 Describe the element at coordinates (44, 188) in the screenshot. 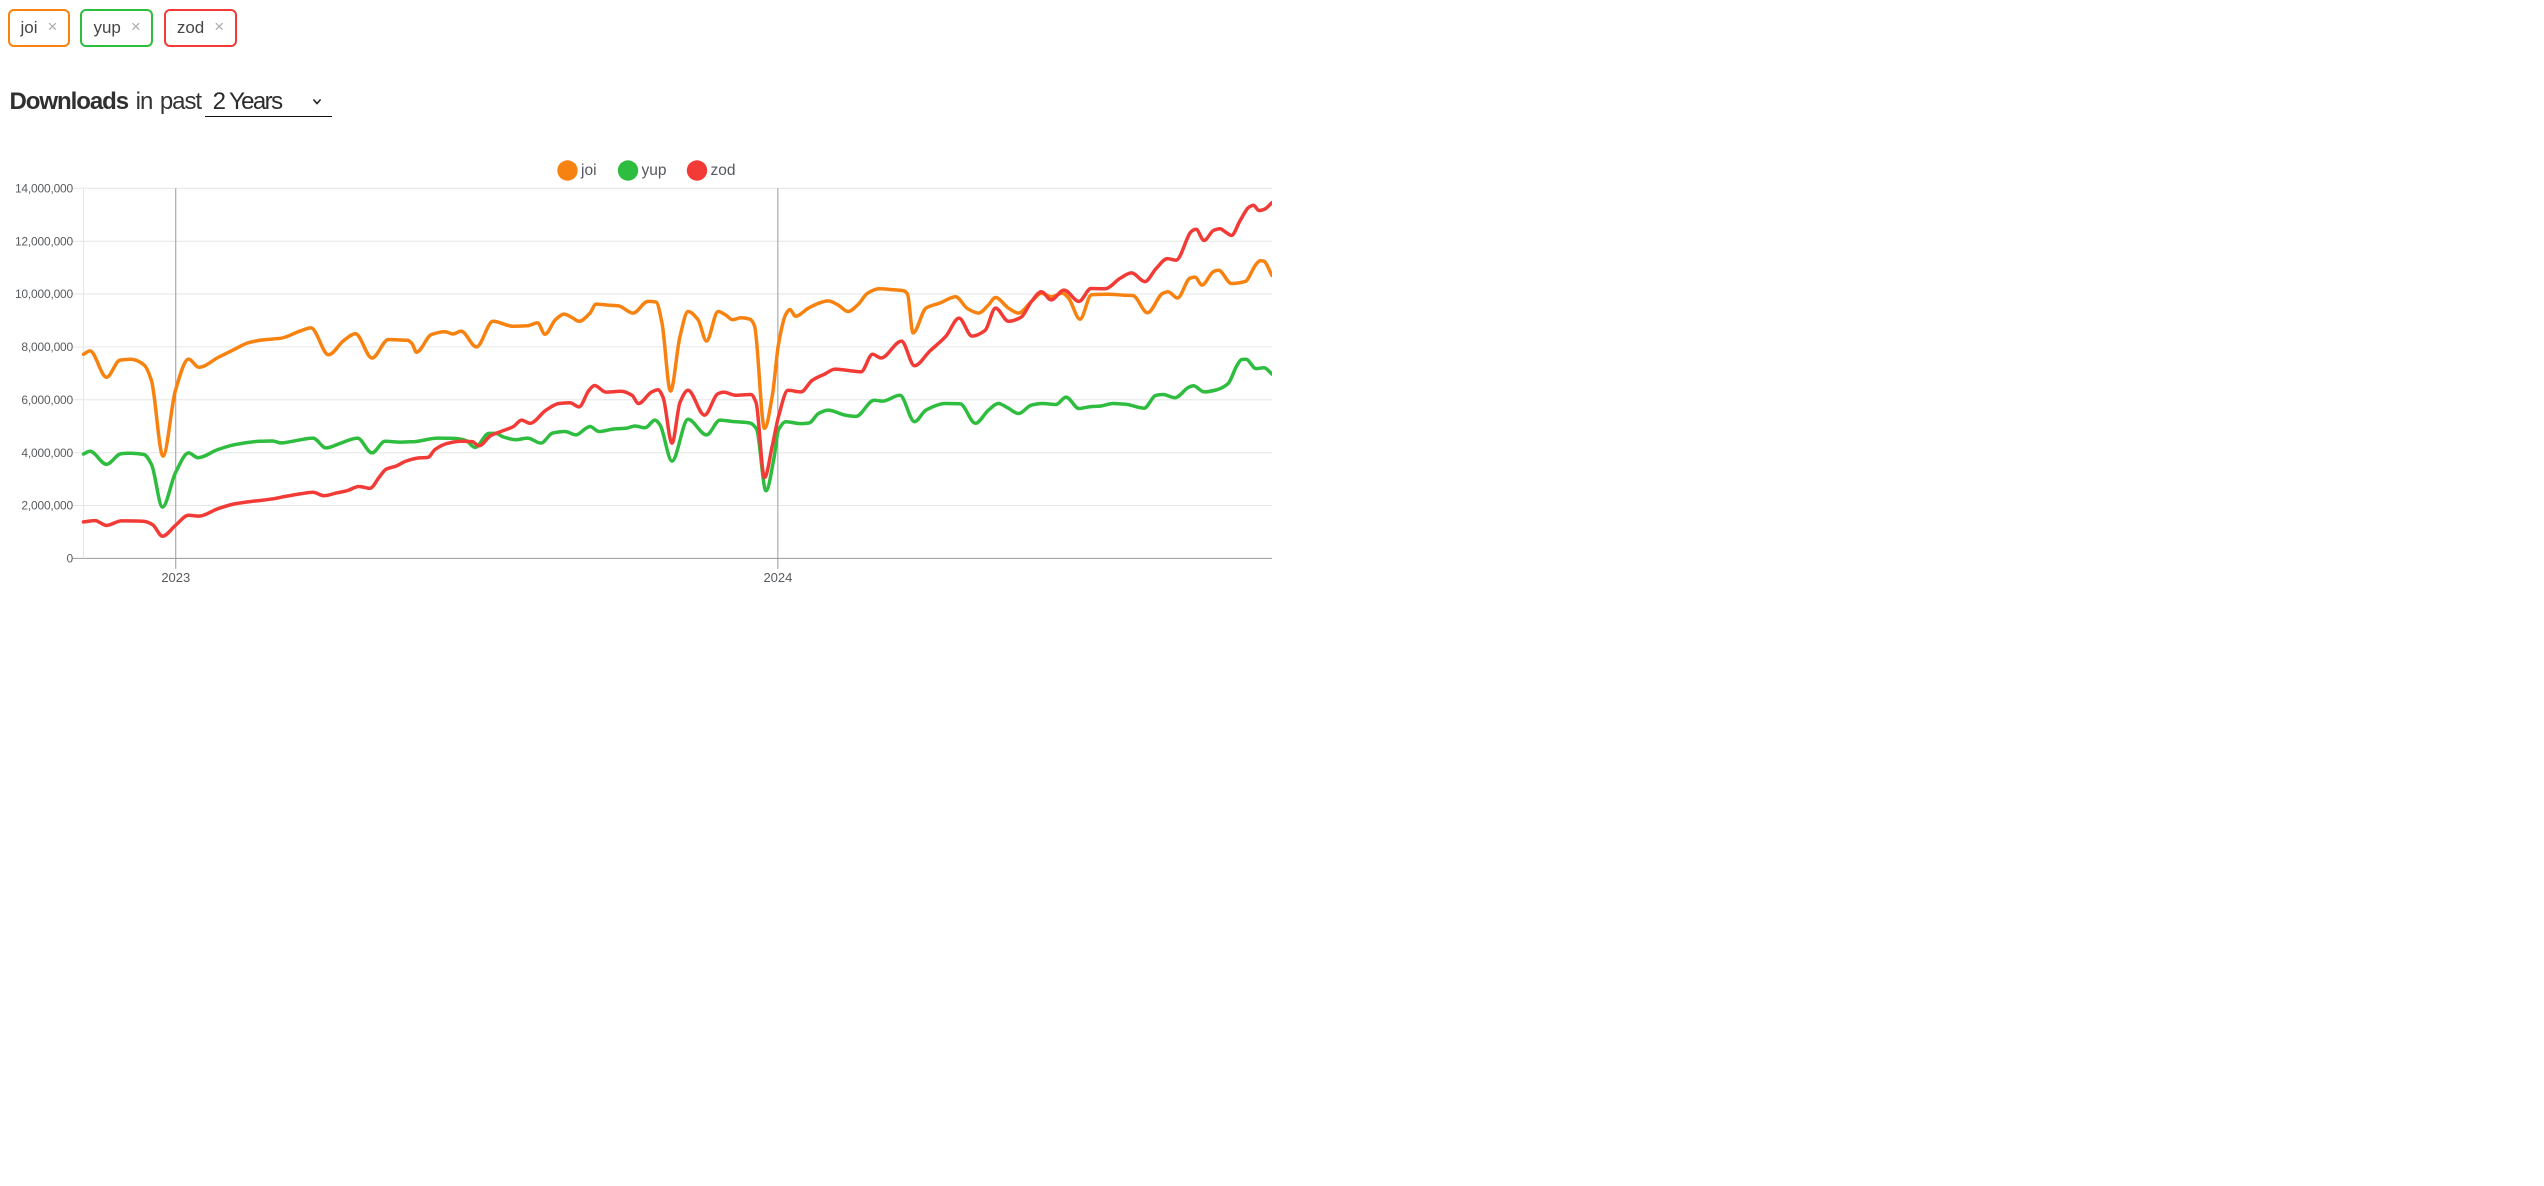

I see `svg-text: 14,000,000` at that location.